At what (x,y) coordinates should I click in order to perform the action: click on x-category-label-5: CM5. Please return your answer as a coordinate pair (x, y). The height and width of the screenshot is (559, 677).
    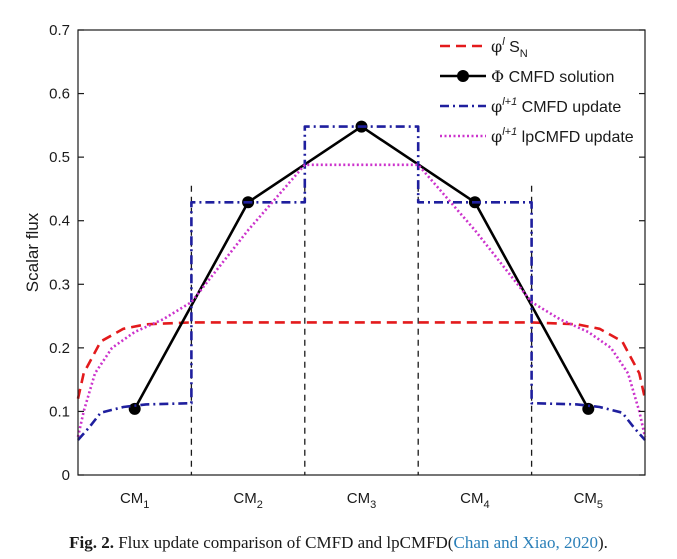
    Looking at the image, I should click on (588, 500).